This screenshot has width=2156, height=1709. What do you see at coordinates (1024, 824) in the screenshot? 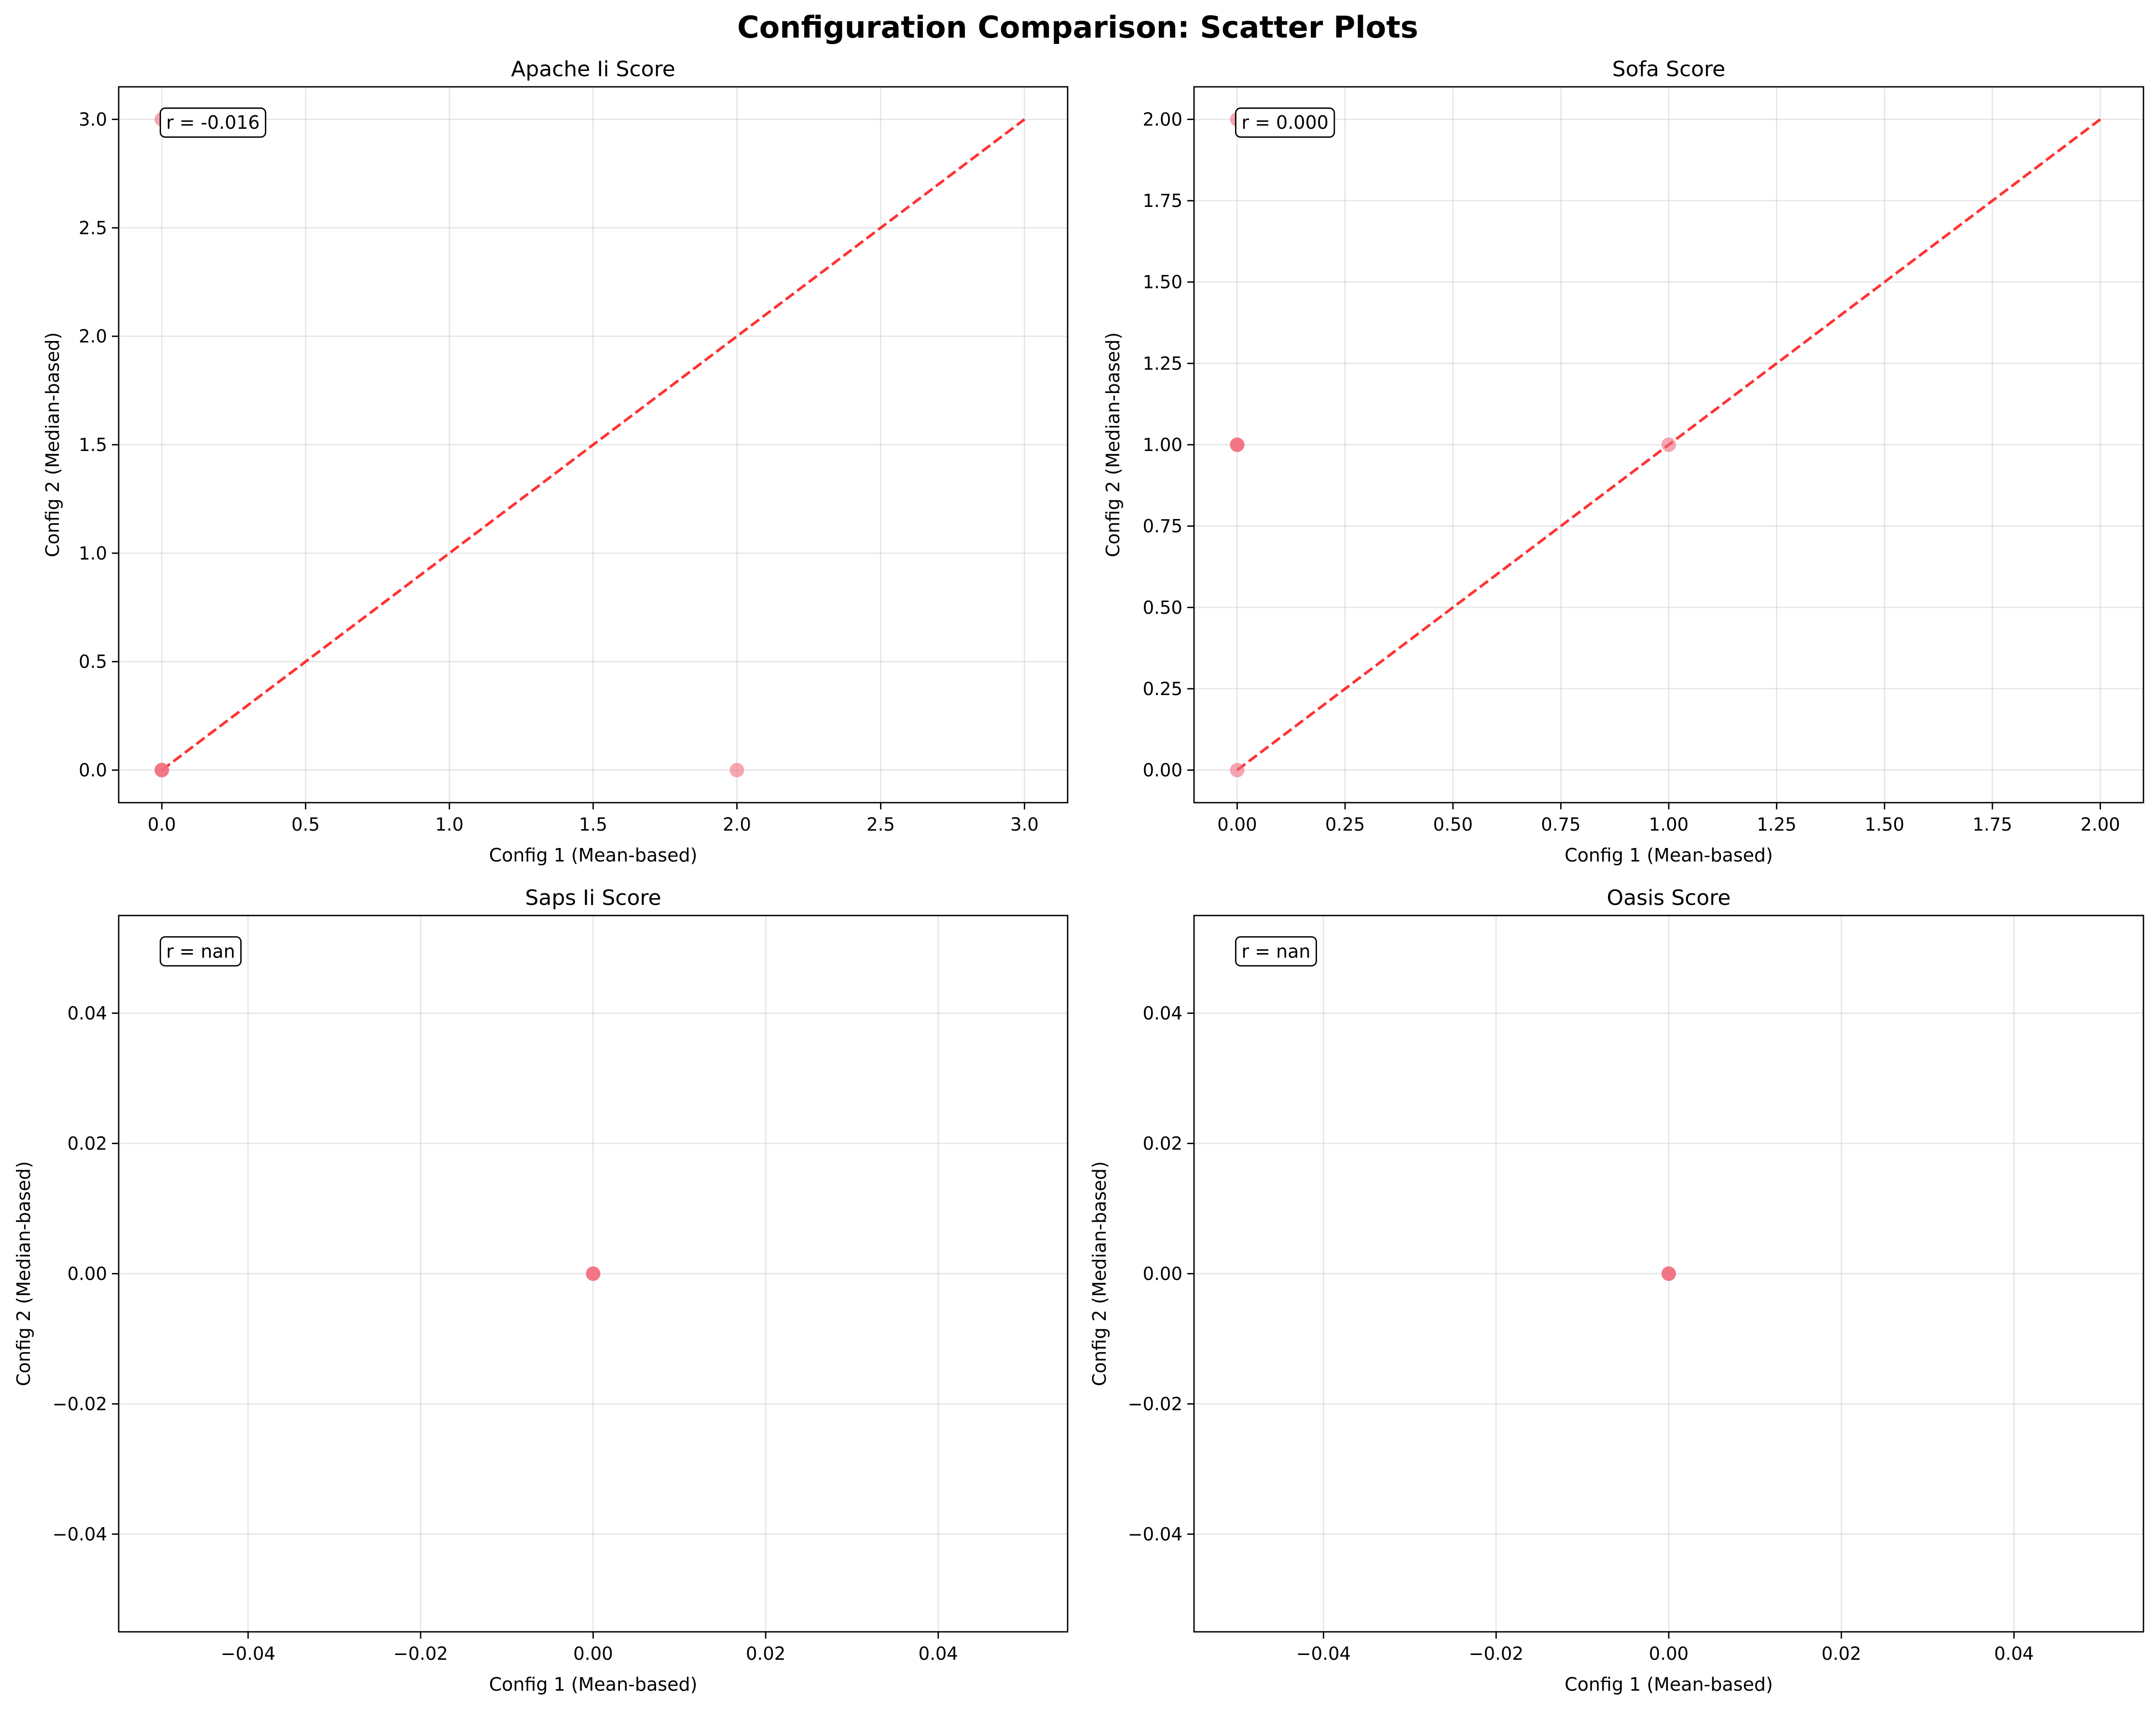
I see `x-tick-label: 3.0` at bounding box center [1024, 824].